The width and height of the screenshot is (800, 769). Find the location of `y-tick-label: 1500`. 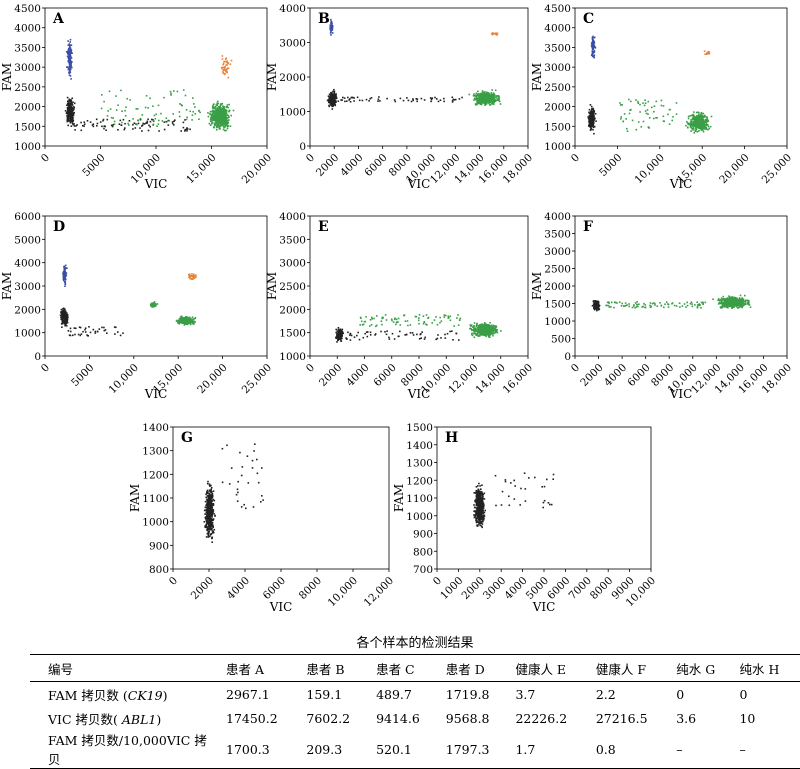

y-tick-label: 1500 is located at coordinates (27, 127).